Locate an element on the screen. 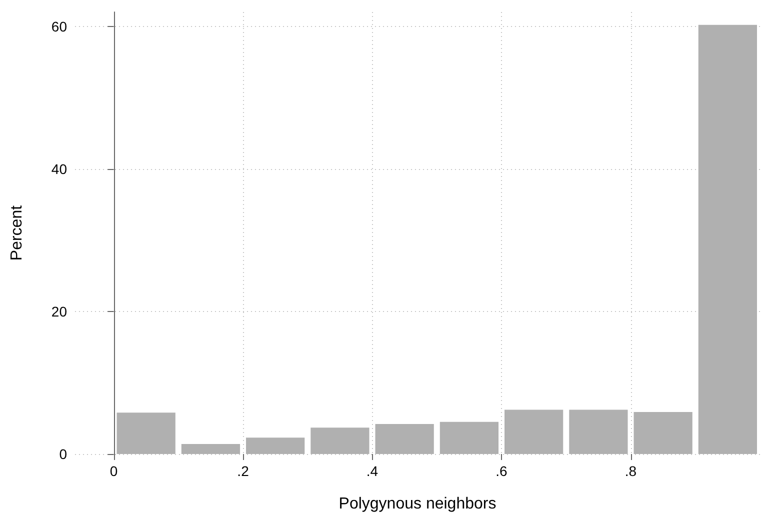 This screenshot has height=519, width=764. x-axis-title: Polygynous neighbors is located at coordinates (417, 504).